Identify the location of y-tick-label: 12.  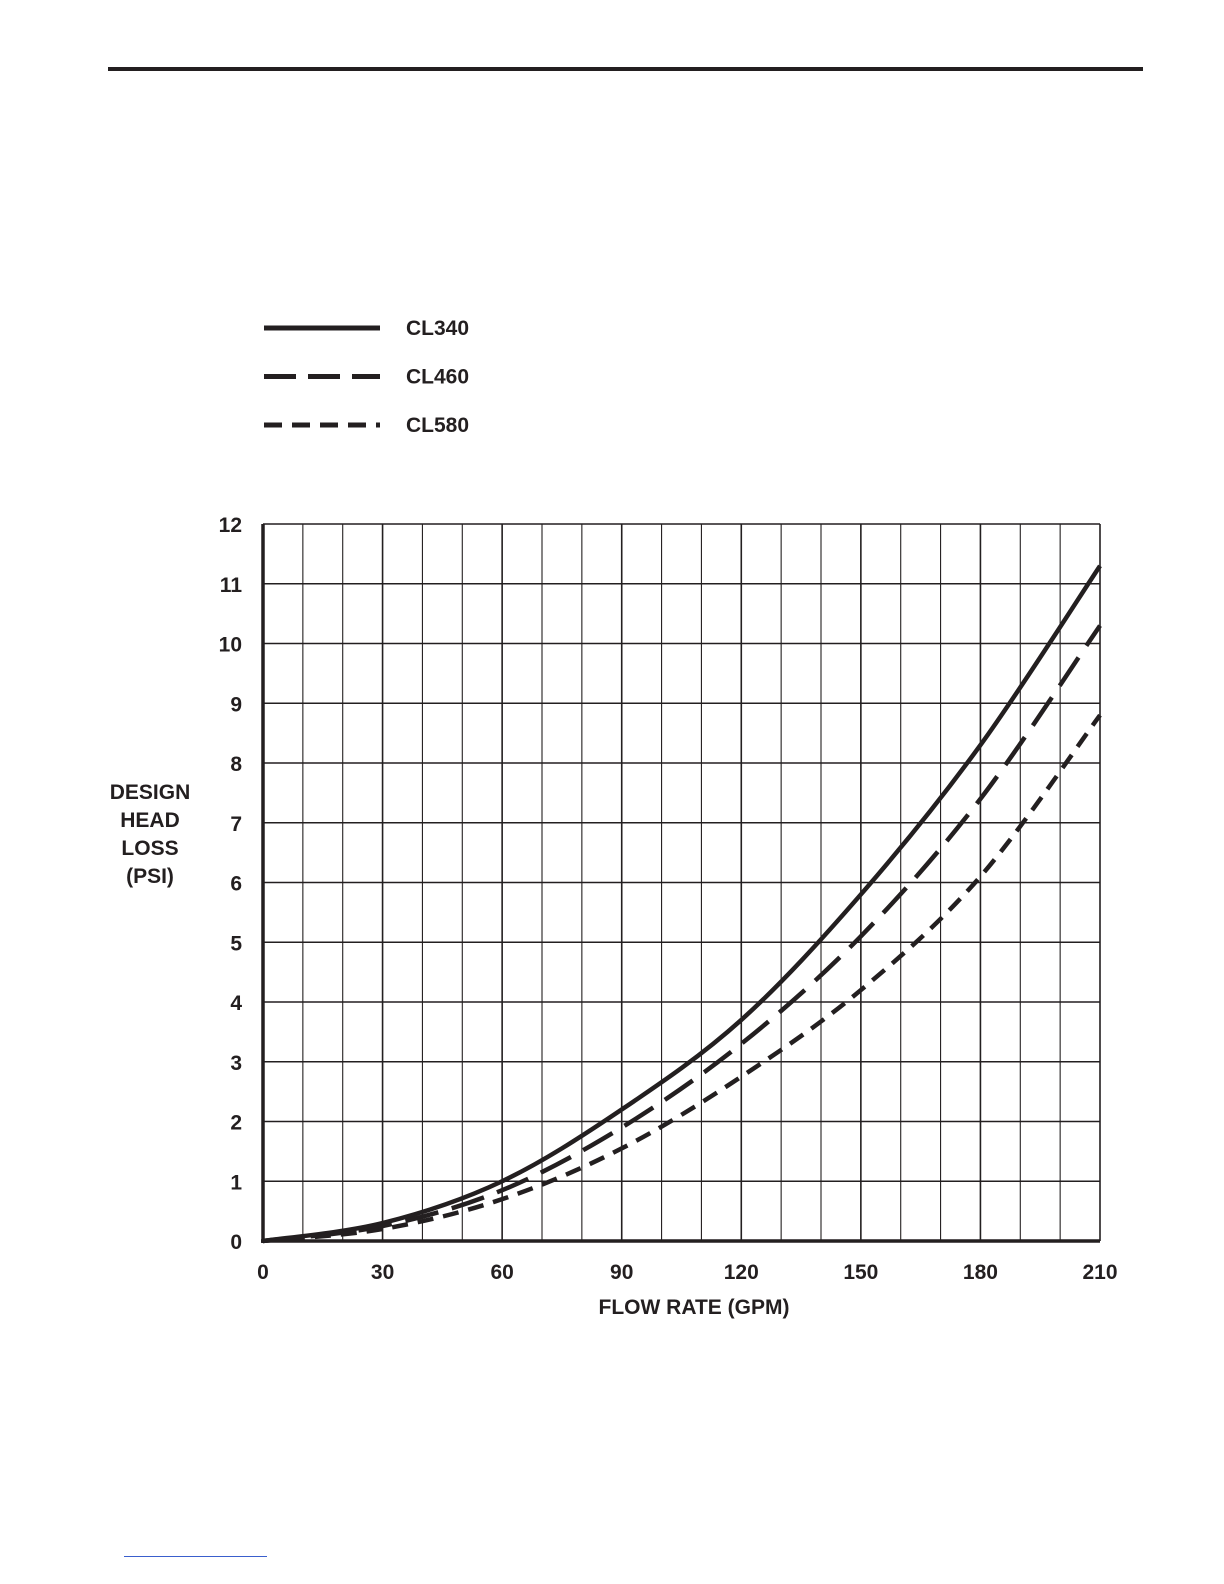
(230, 525).